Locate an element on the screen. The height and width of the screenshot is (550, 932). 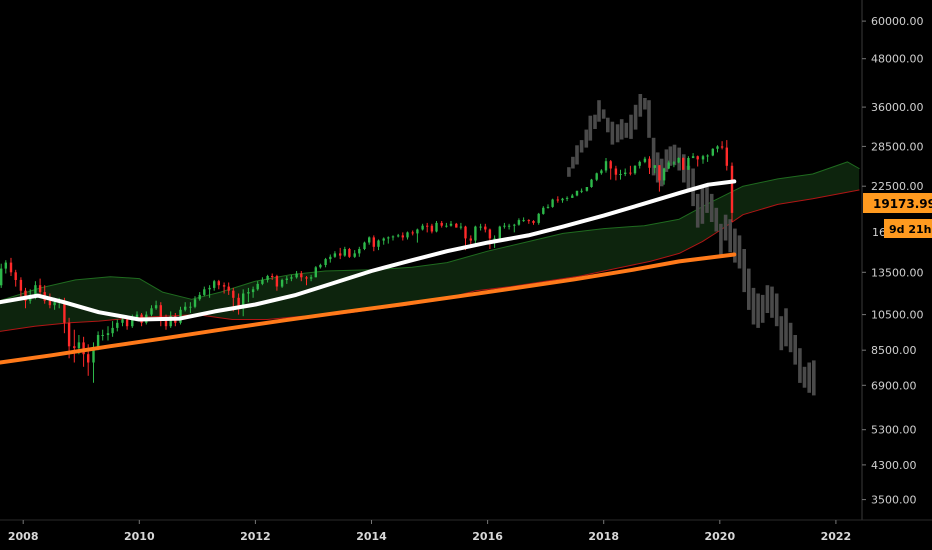
covered-tick-fragment: 16 is located at coordinates (879, 232).